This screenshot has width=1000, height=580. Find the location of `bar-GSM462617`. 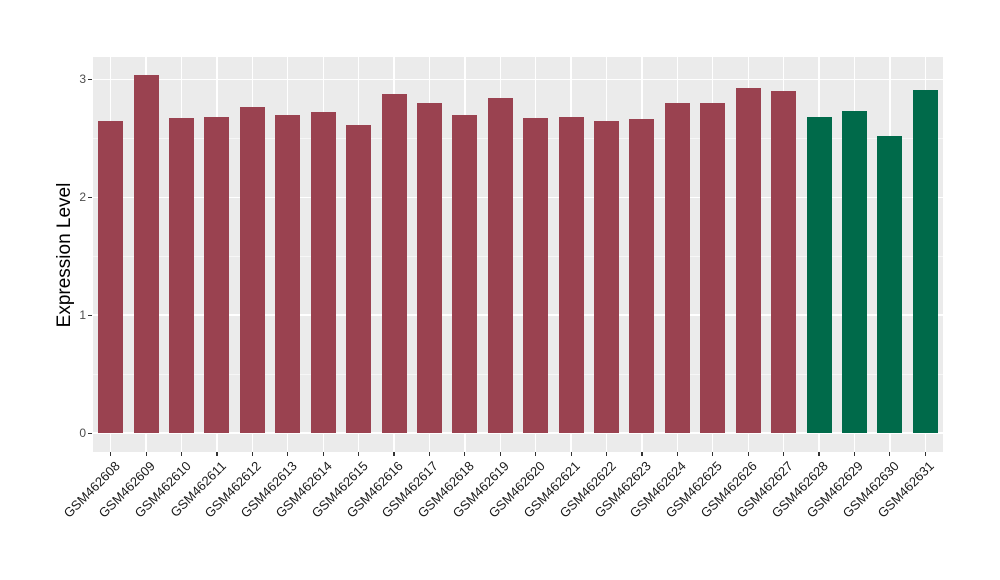

bar-GSM462617 is located at coordinates (429, 268).